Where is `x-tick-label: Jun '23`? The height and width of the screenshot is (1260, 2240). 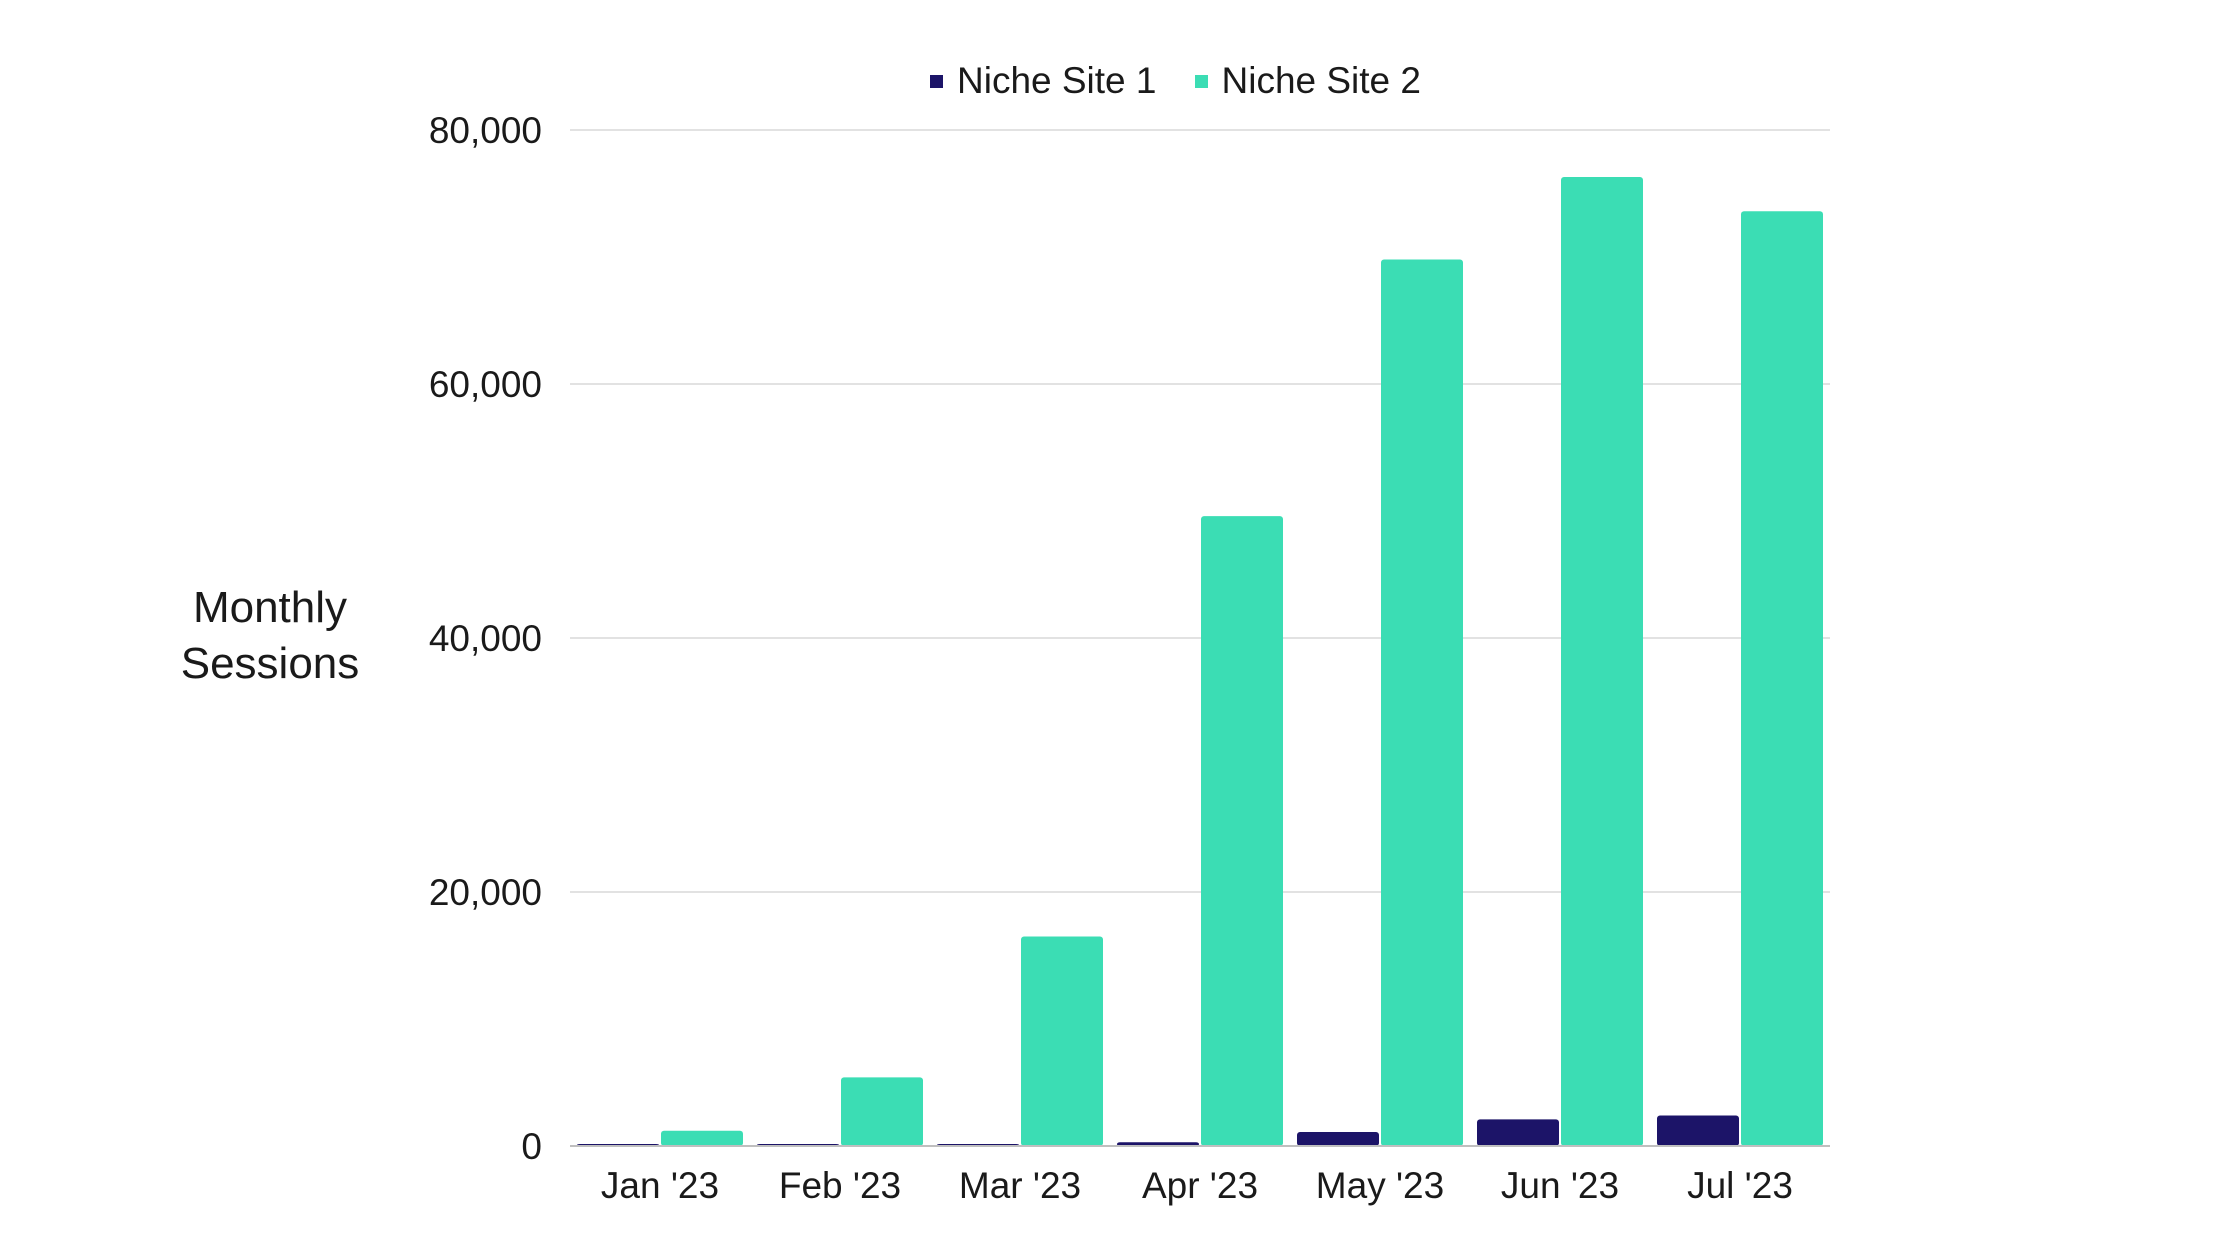
x-tick-label: Jun '23 is located at coordinates (1560, 1185).